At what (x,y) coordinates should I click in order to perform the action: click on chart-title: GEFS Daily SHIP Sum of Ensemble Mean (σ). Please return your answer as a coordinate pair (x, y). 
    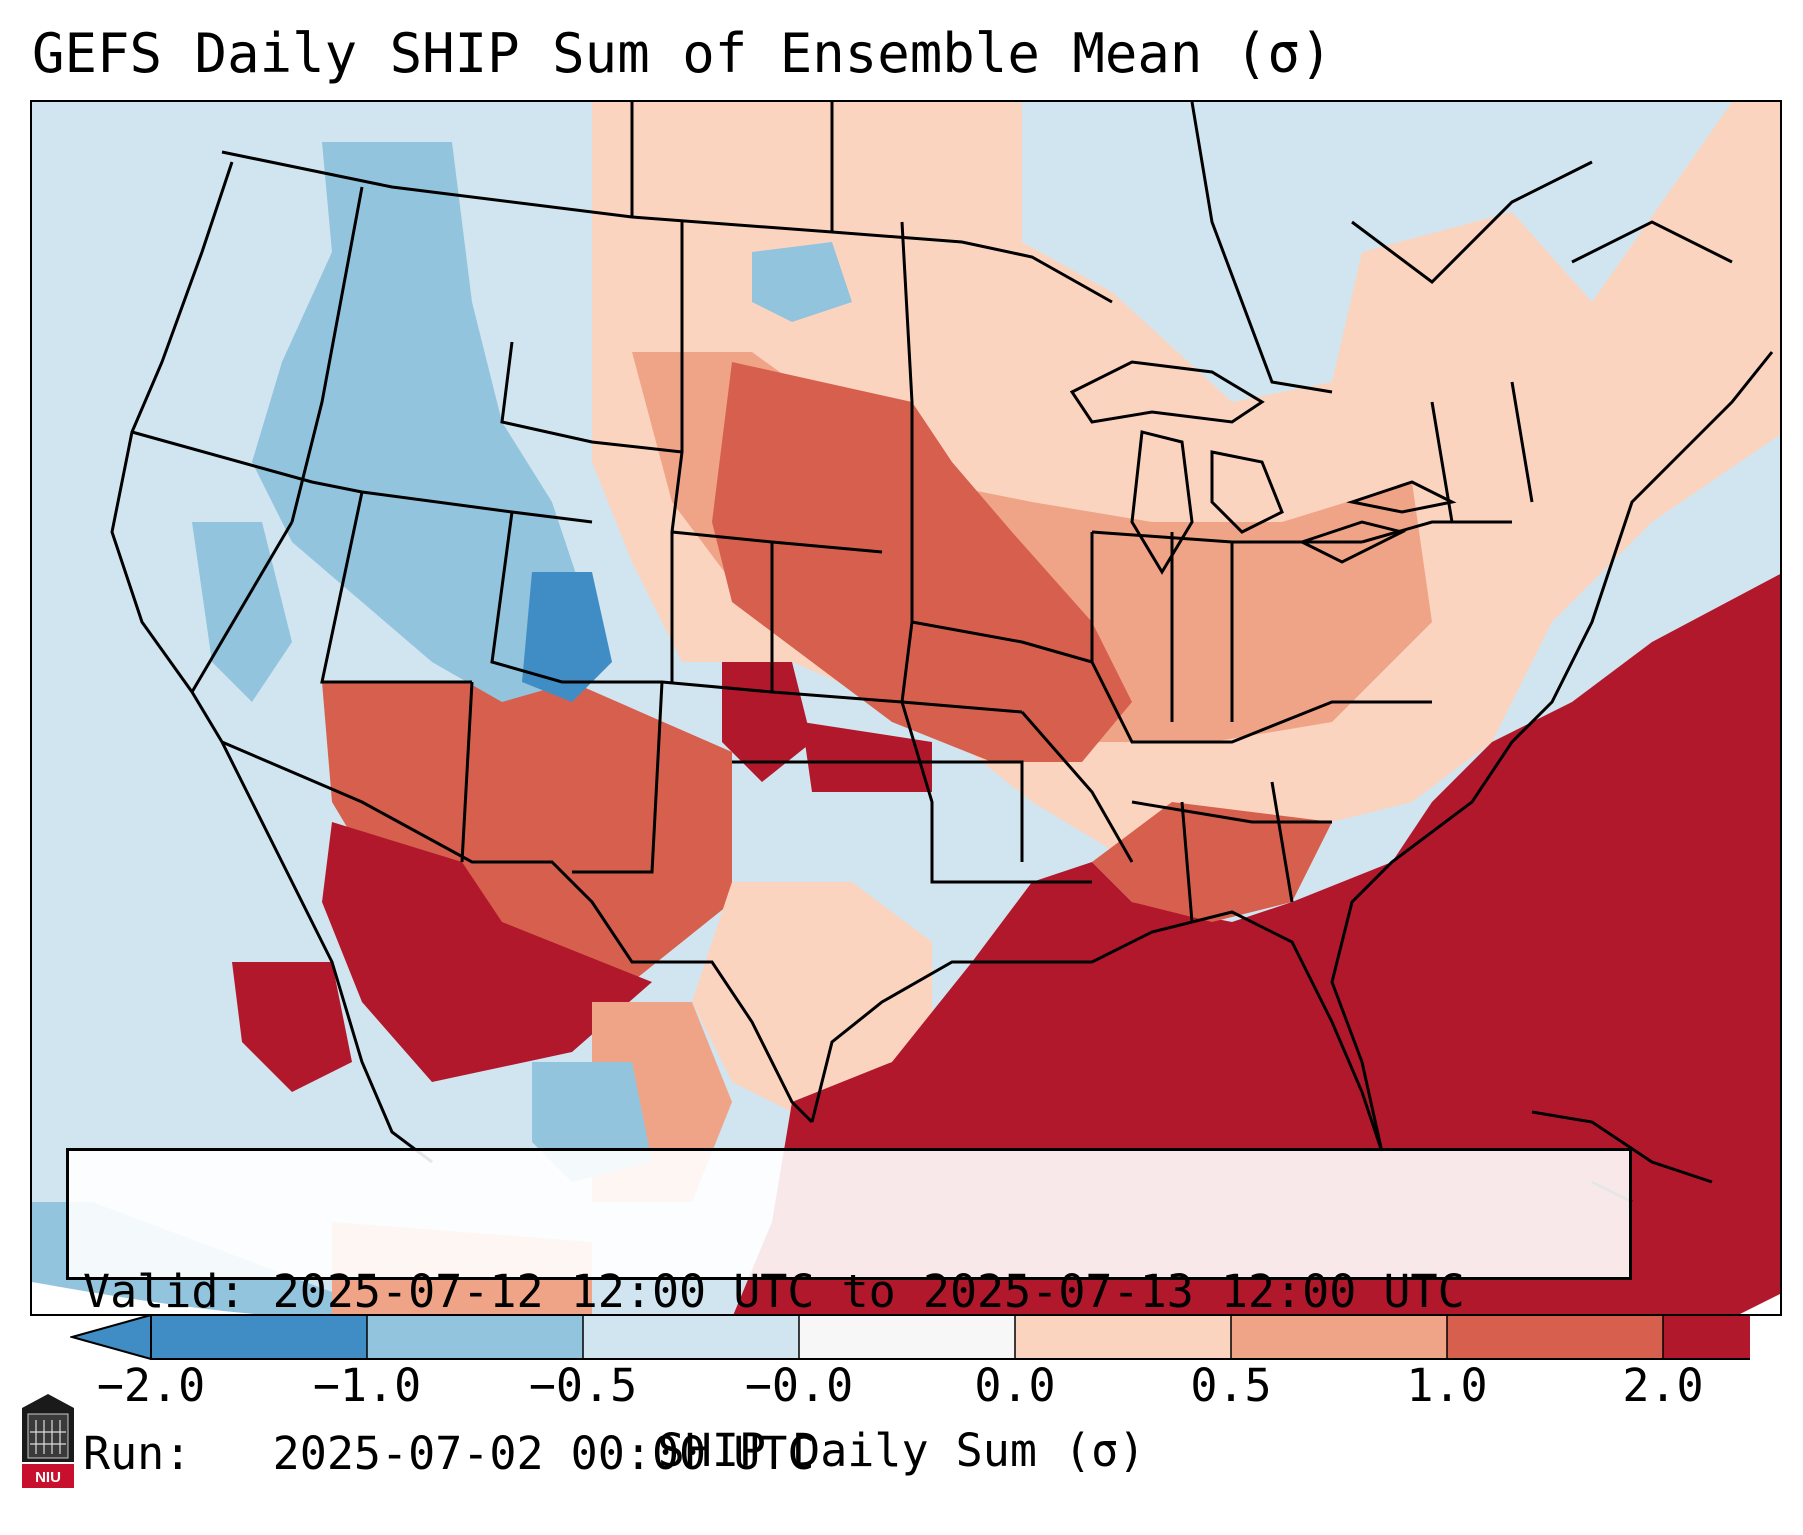
    Looking at the image, I should click on (682, 53).